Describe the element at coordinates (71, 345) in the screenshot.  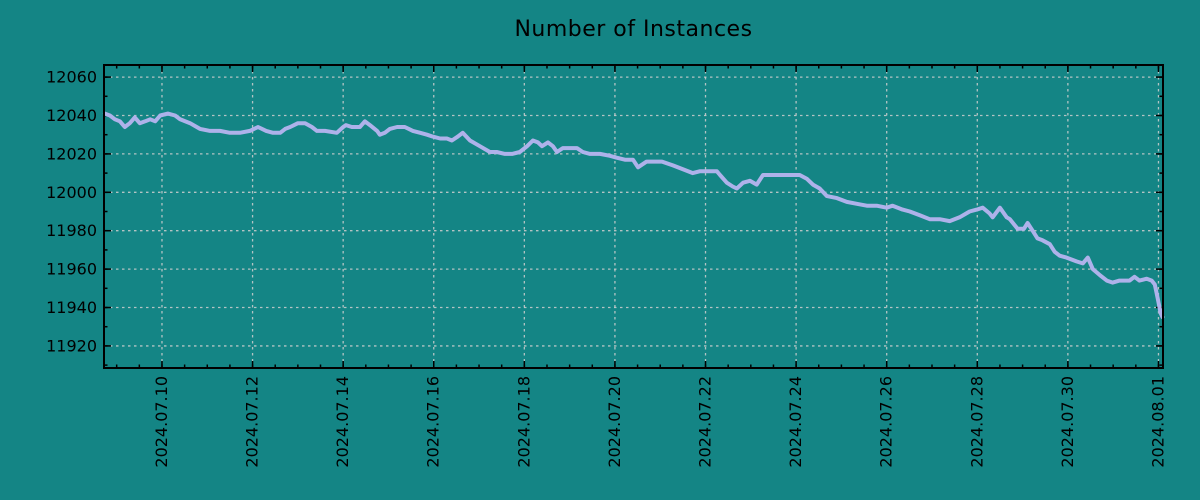
I see `y-tick-label: 11920` at that location.